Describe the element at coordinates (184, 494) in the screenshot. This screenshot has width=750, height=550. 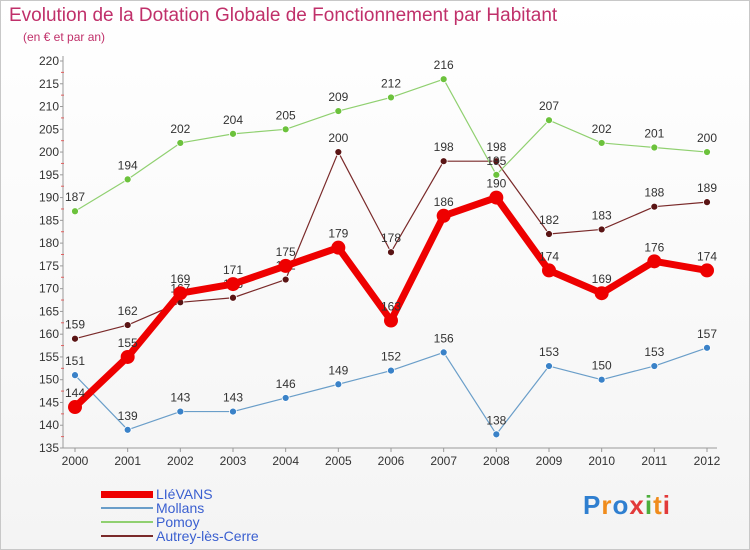
I see `legend-label-lievans: LIéVANS` at that location.